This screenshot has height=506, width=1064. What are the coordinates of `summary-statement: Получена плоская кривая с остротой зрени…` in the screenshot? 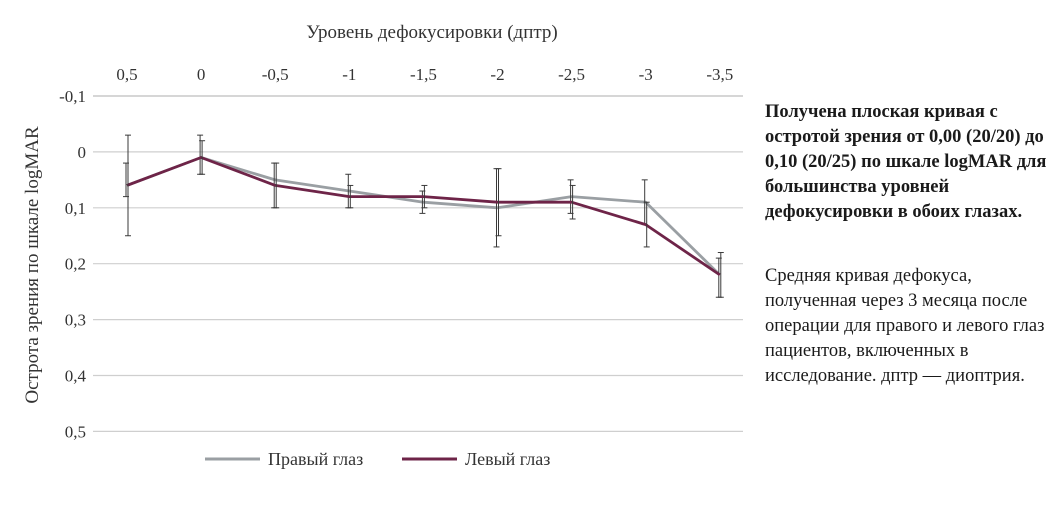 It's located at (906, 162).